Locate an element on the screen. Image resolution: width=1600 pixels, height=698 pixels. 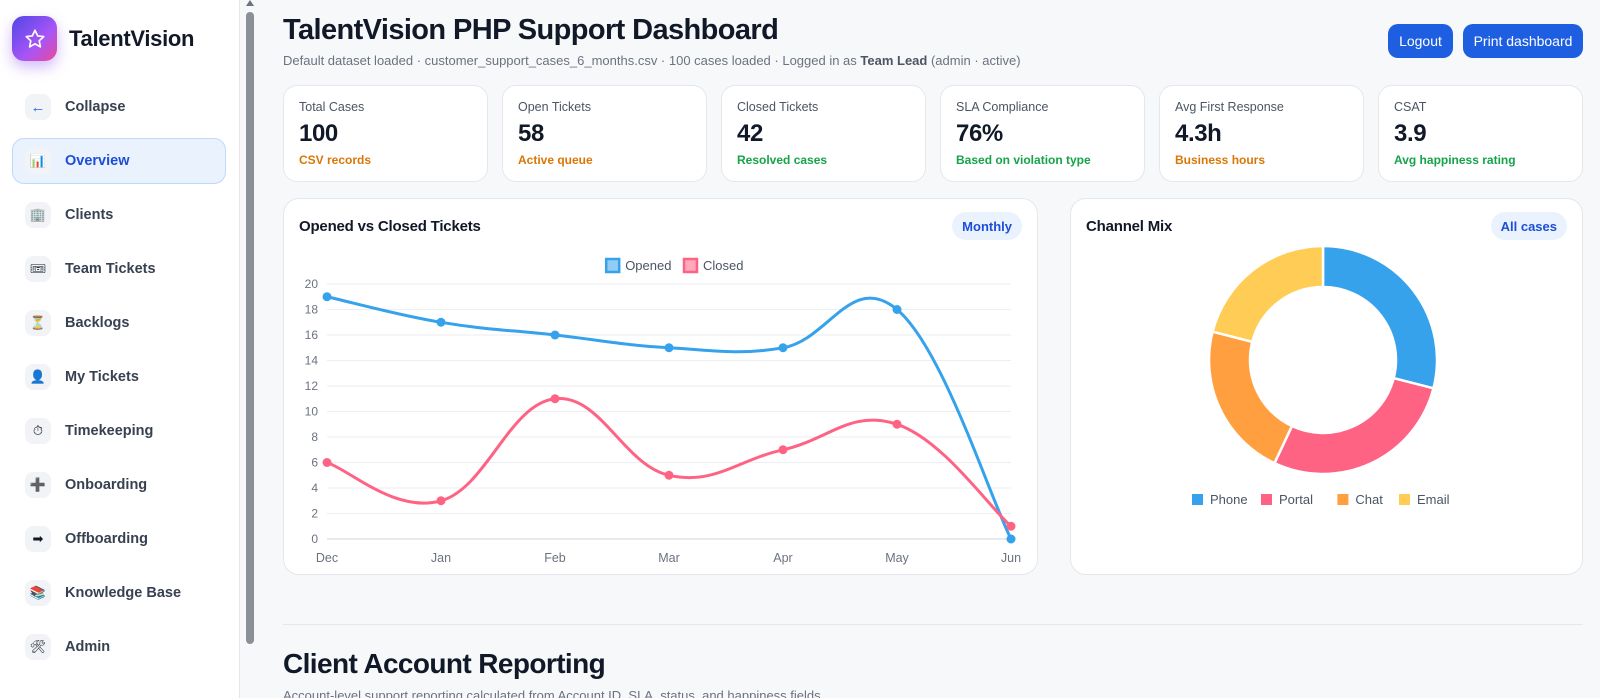
donut-slice-portal is located at coordinates (1353, 426).